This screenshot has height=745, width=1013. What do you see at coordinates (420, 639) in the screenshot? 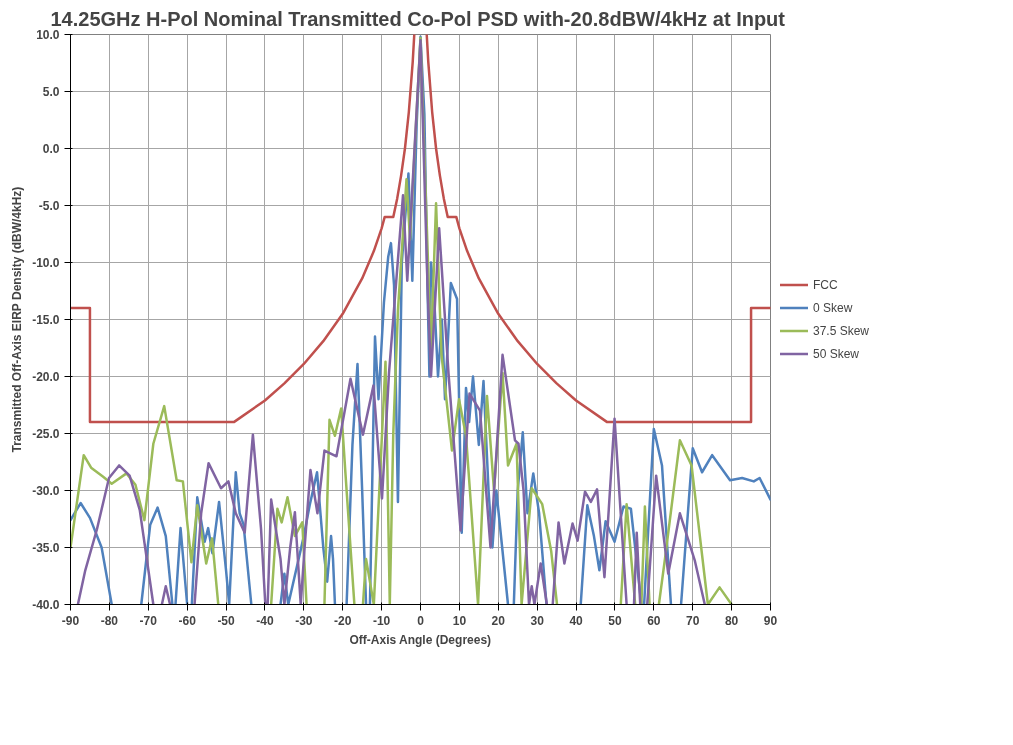
I see `x-axis-title: Off-Axis Angle (Degrees)` at bounding box center [420, 639].